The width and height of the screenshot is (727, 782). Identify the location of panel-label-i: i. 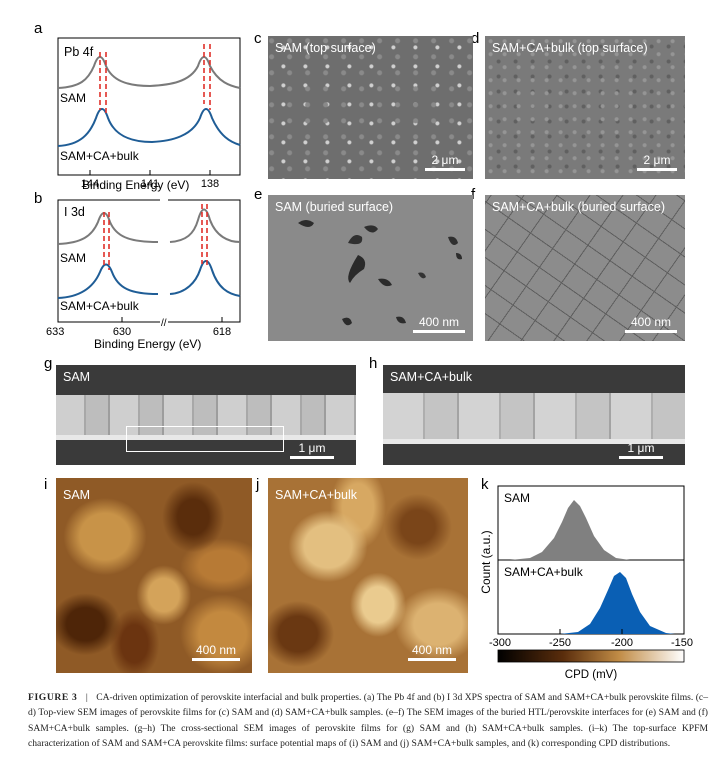
(46, 484).